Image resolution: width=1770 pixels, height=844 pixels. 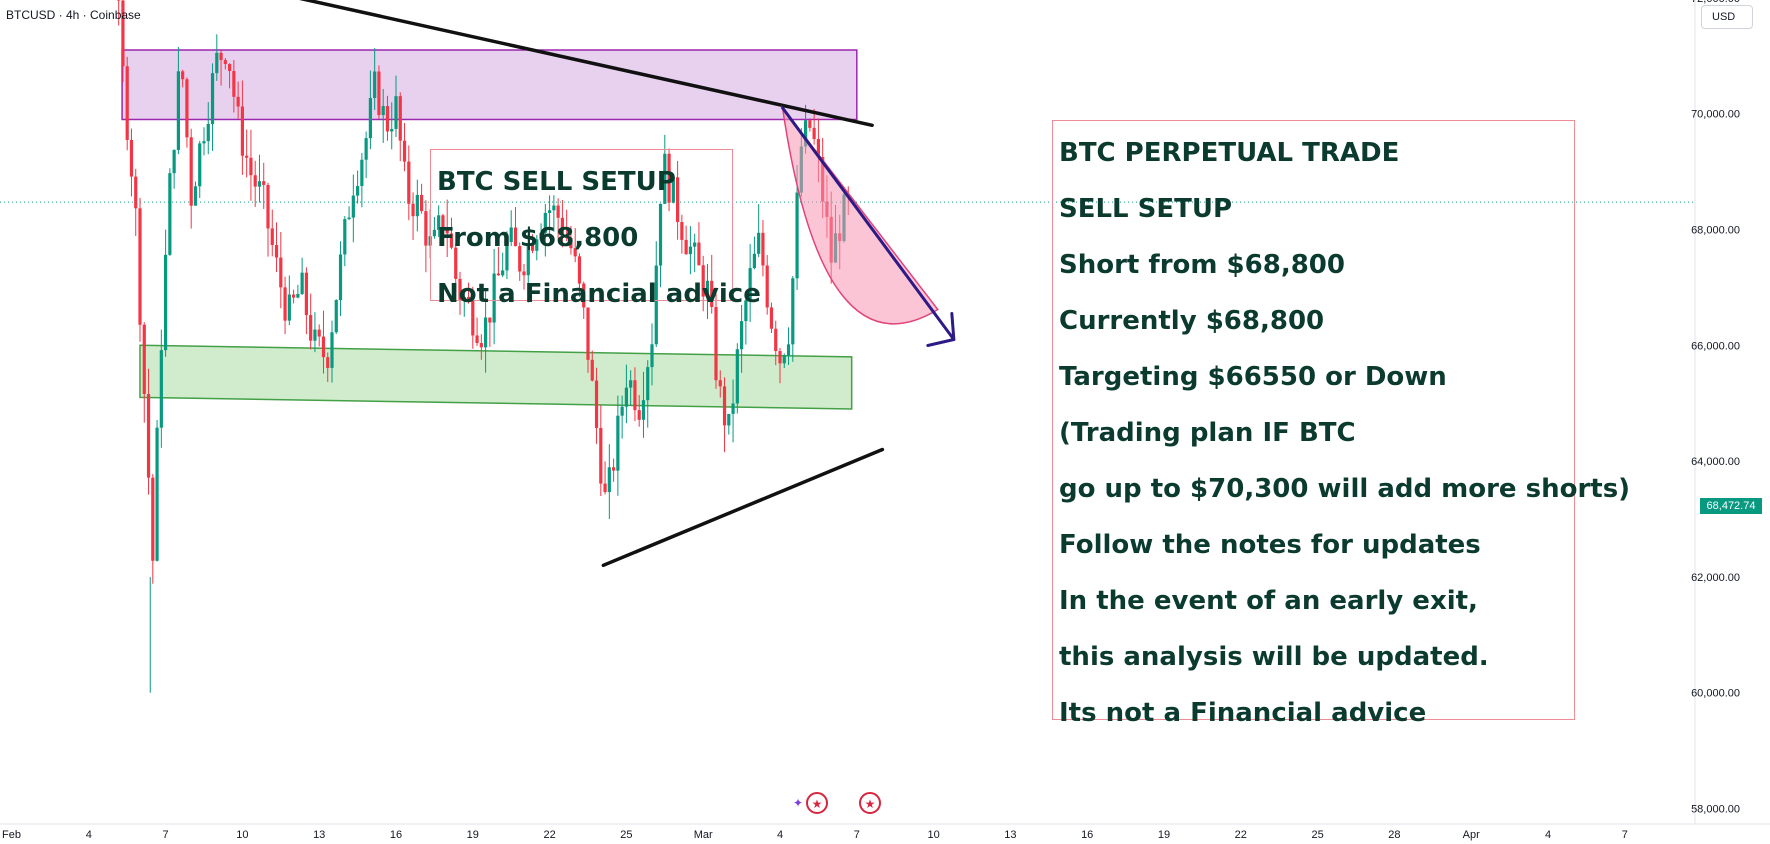 What do you see at coordinates (11, 835) in the screenshot?
I see `x-tick-label: Feb` at bounding box center [11, 835].